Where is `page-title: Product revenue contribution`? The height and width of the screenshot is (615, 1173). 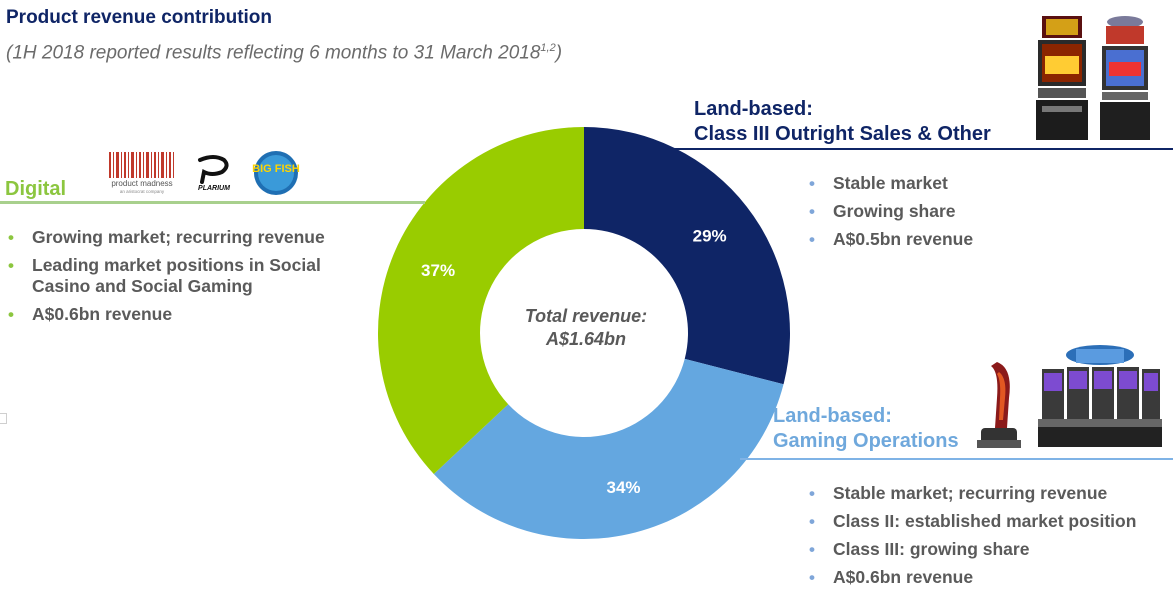
page-title: Product revenue contribution is located at coordinates (139, 17).